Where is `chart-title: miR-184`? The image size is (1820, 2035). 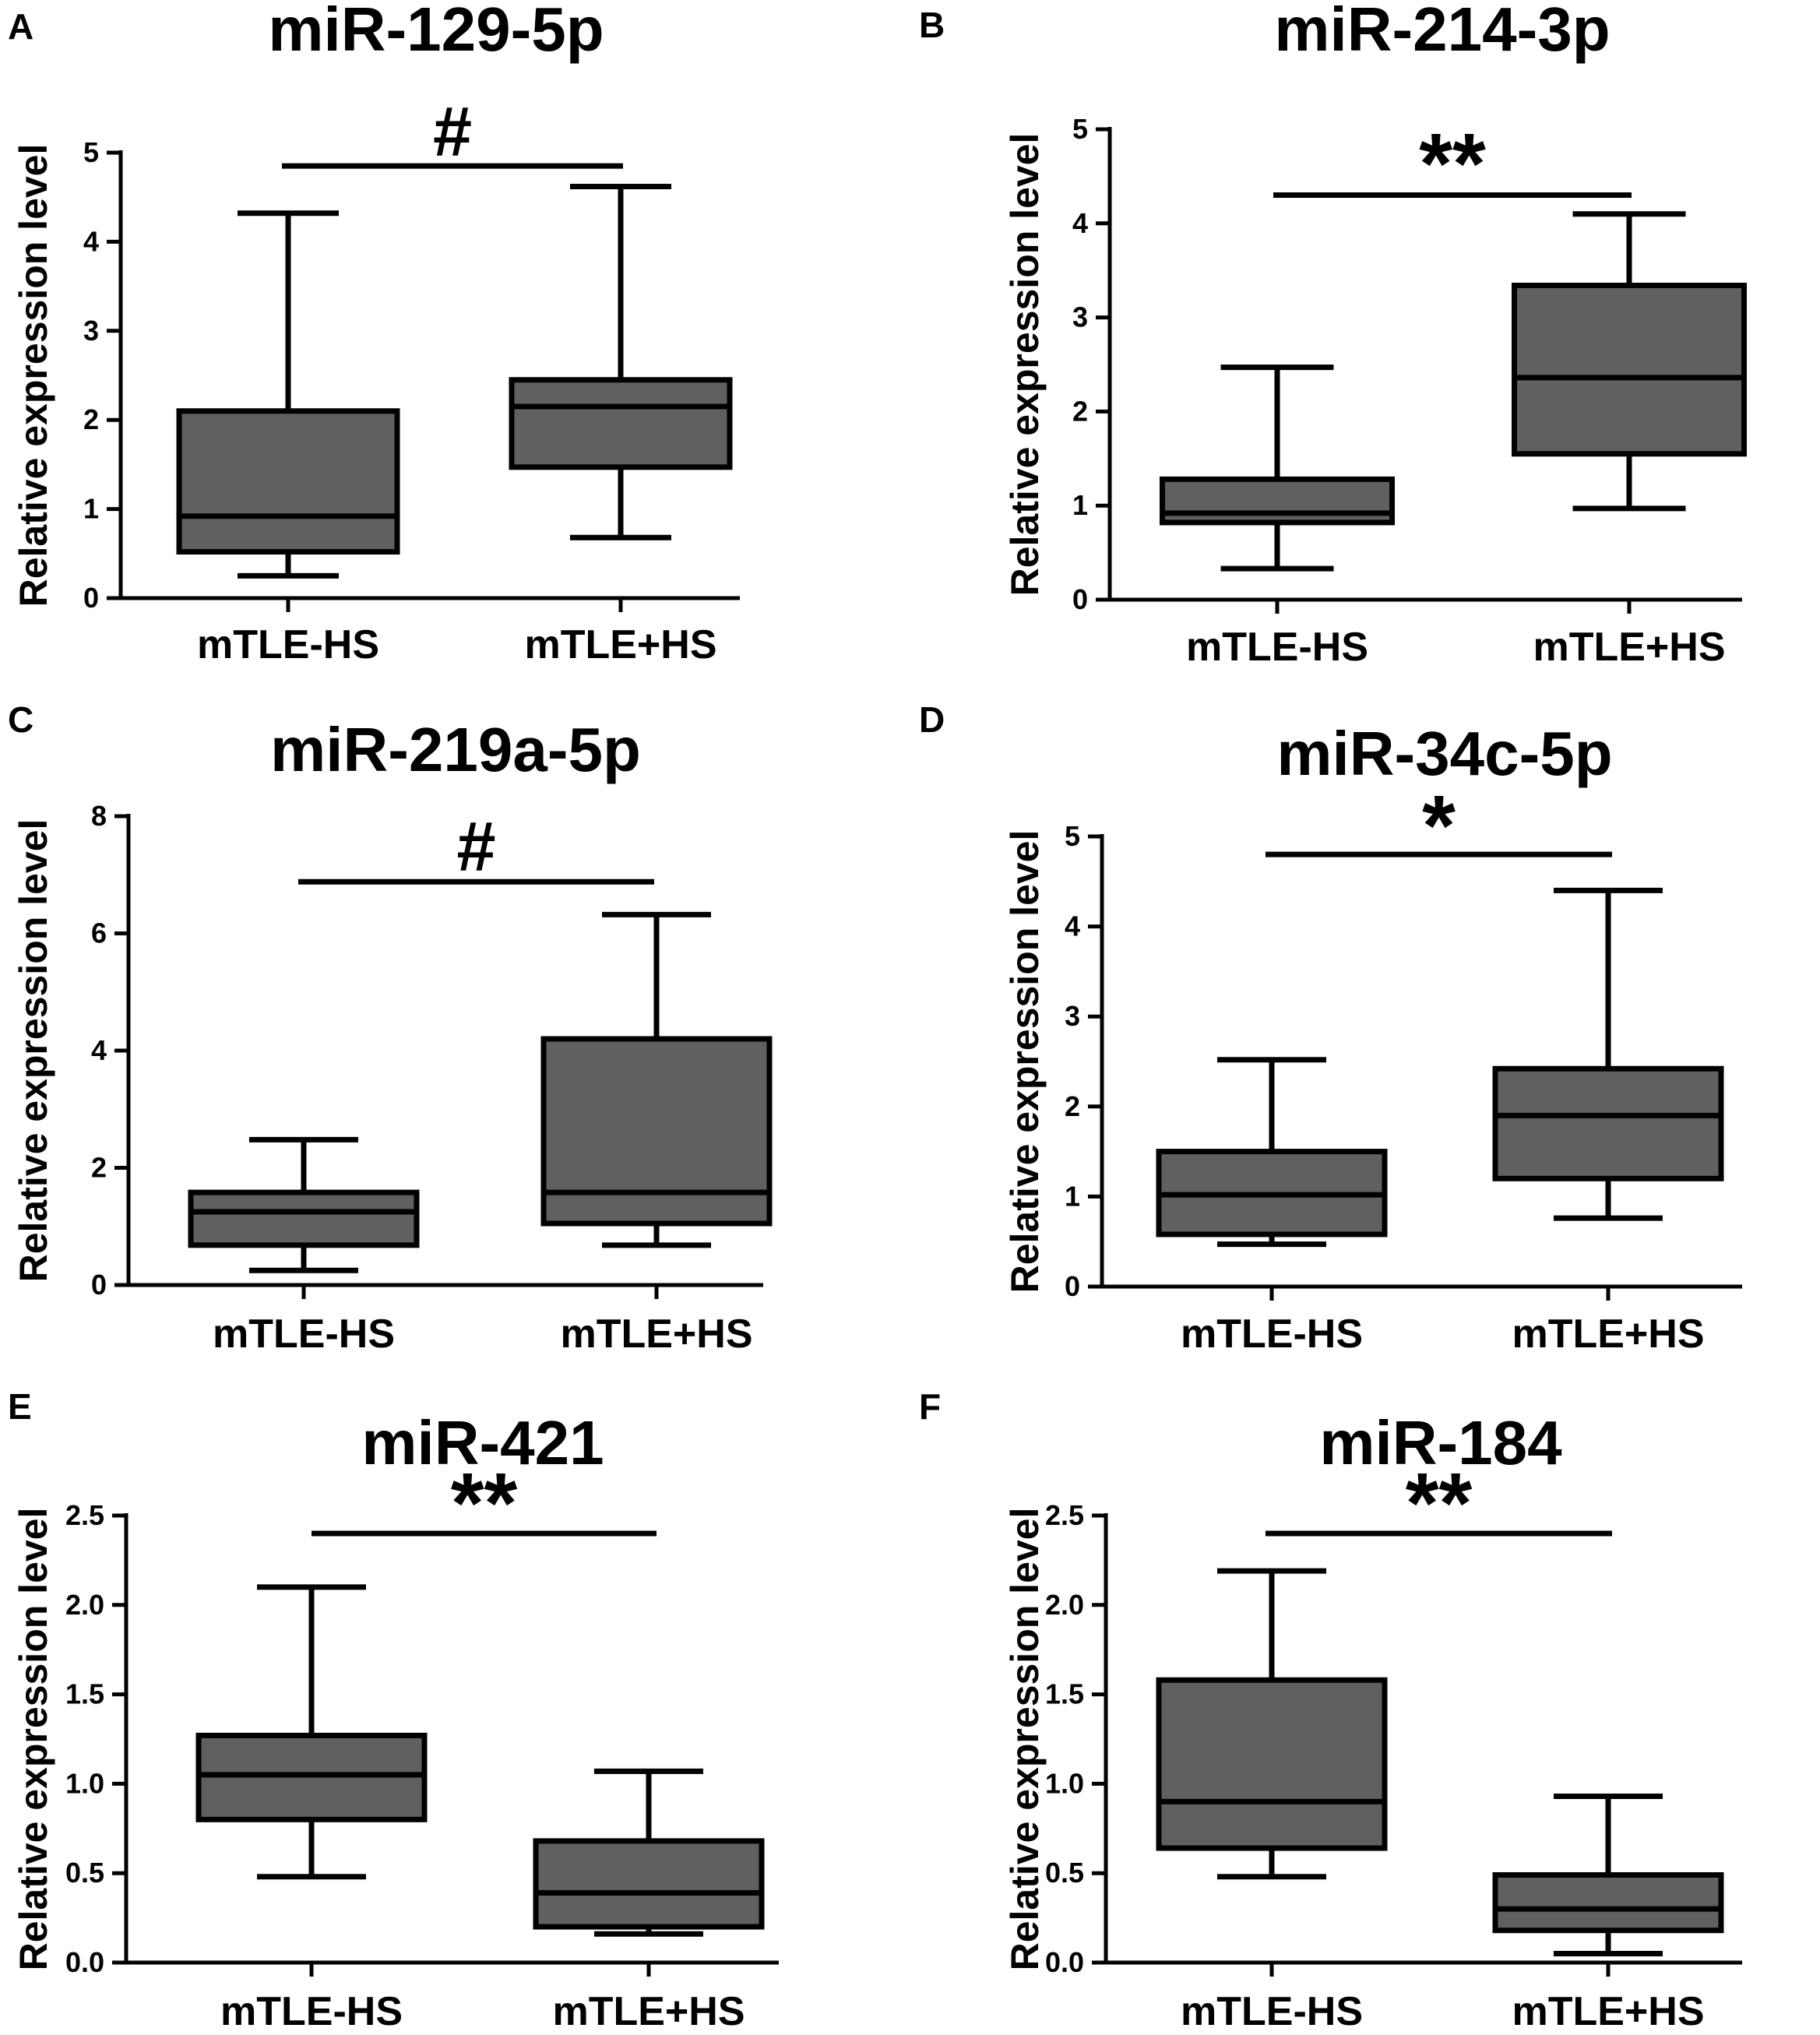
chart-title: miR-184 is located at coordinates (1441, 1443).